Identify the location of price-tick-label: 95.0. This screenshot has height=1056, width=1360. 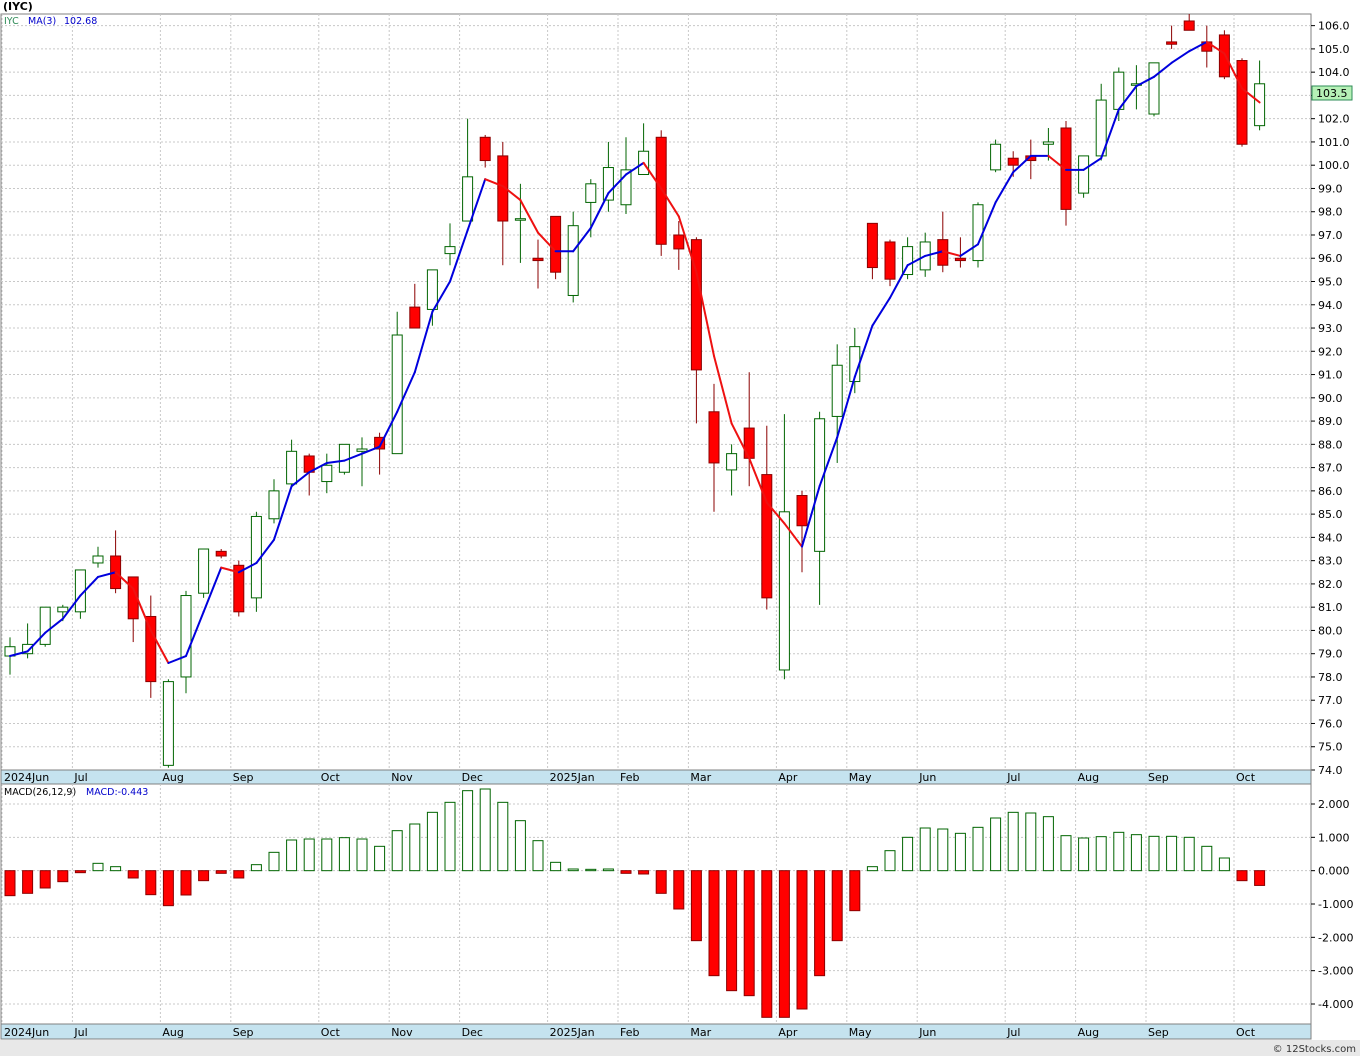
(1330, 282).